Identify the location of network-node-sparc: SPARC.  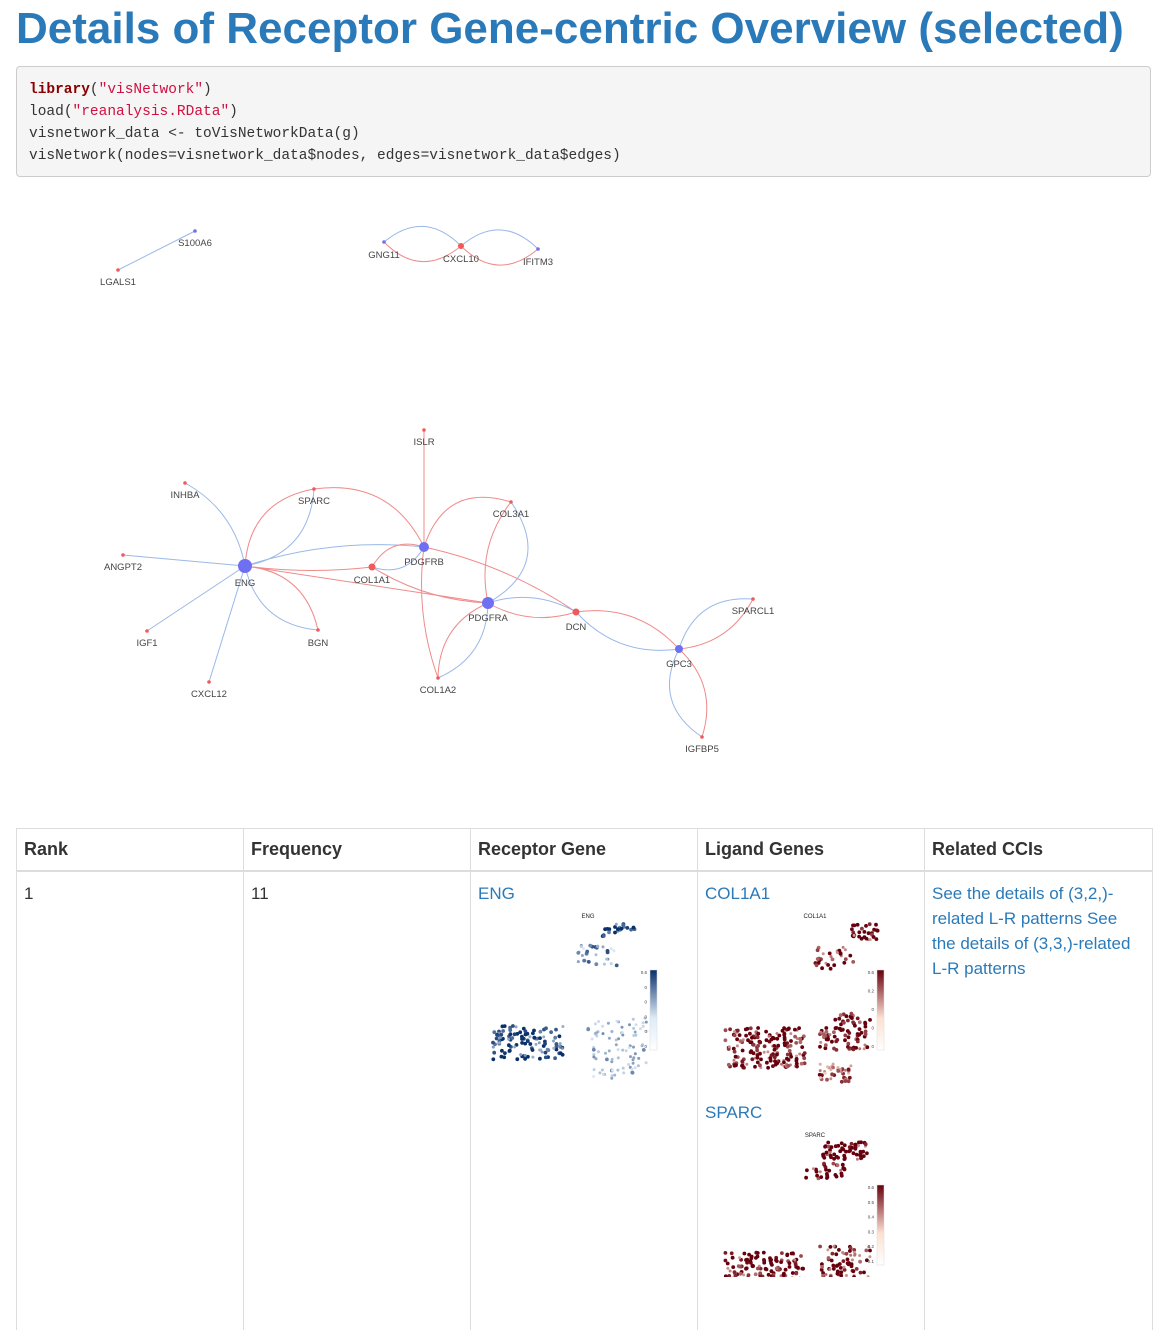
(314, 497).